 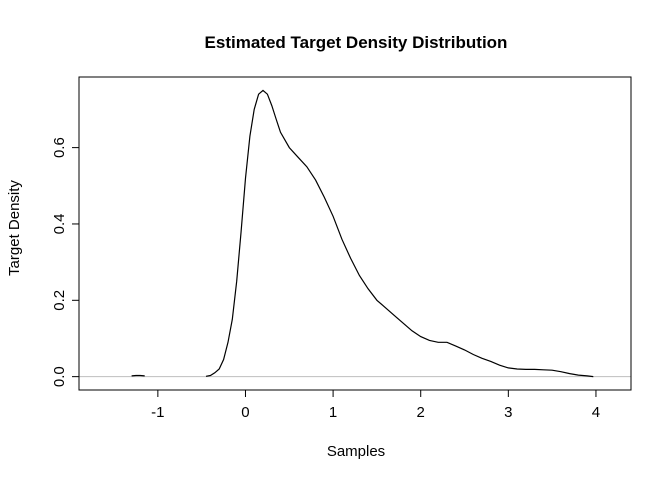 I want to click on x-tick-label: 2, so click(x=421, y=412).